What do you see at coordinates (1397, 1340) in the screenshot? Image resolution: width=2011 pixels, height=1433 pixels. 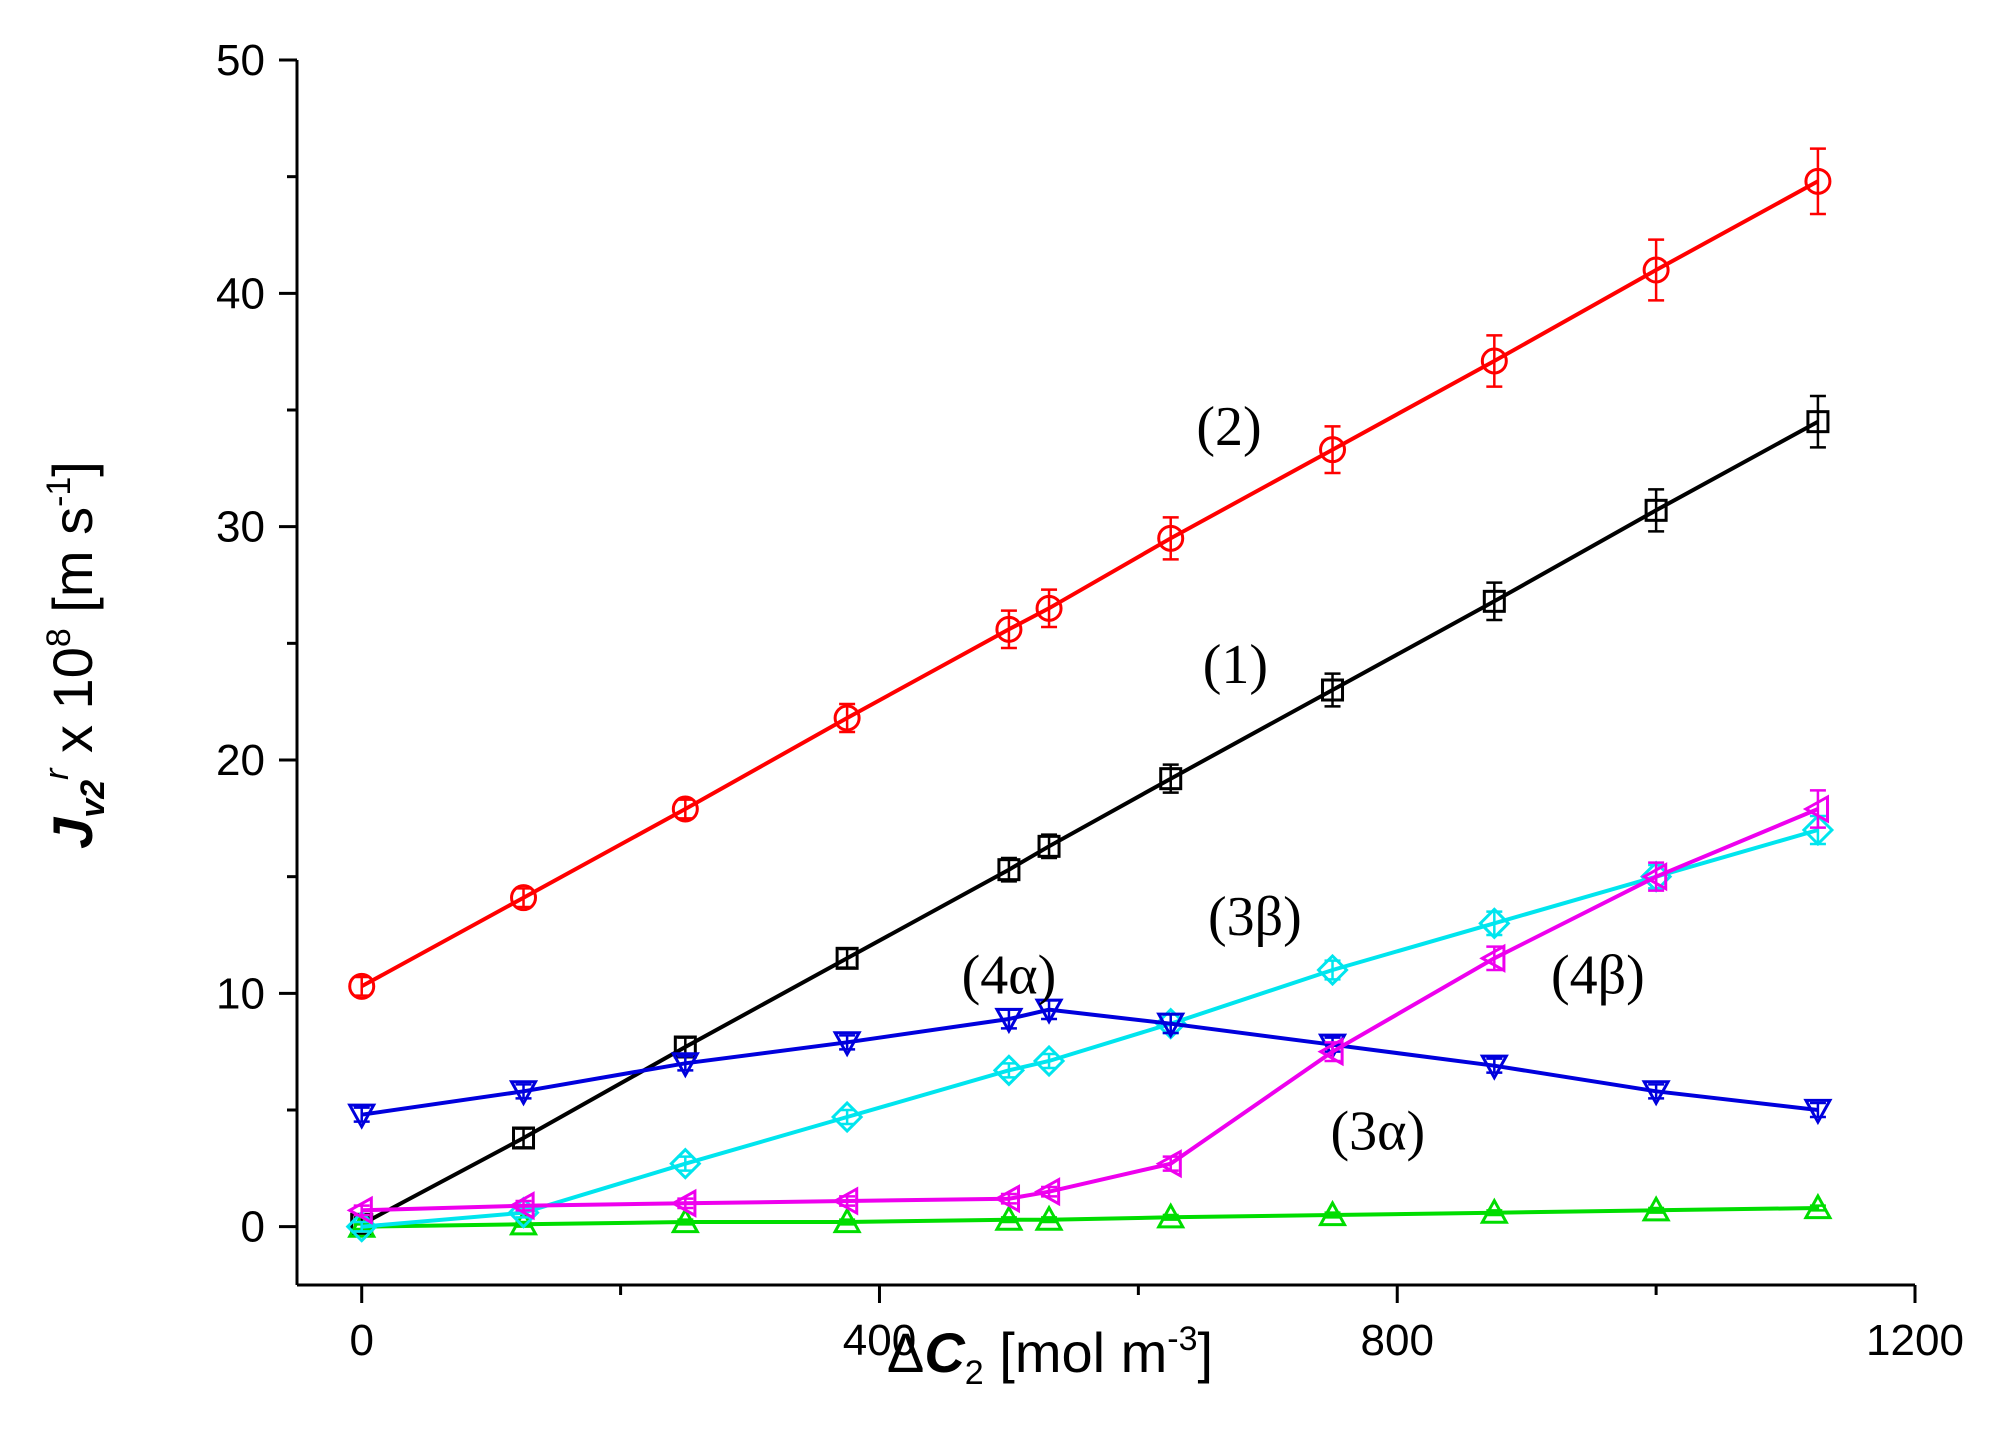 I see `x-tick-label: 800` at bounding box center [1397, 1340].